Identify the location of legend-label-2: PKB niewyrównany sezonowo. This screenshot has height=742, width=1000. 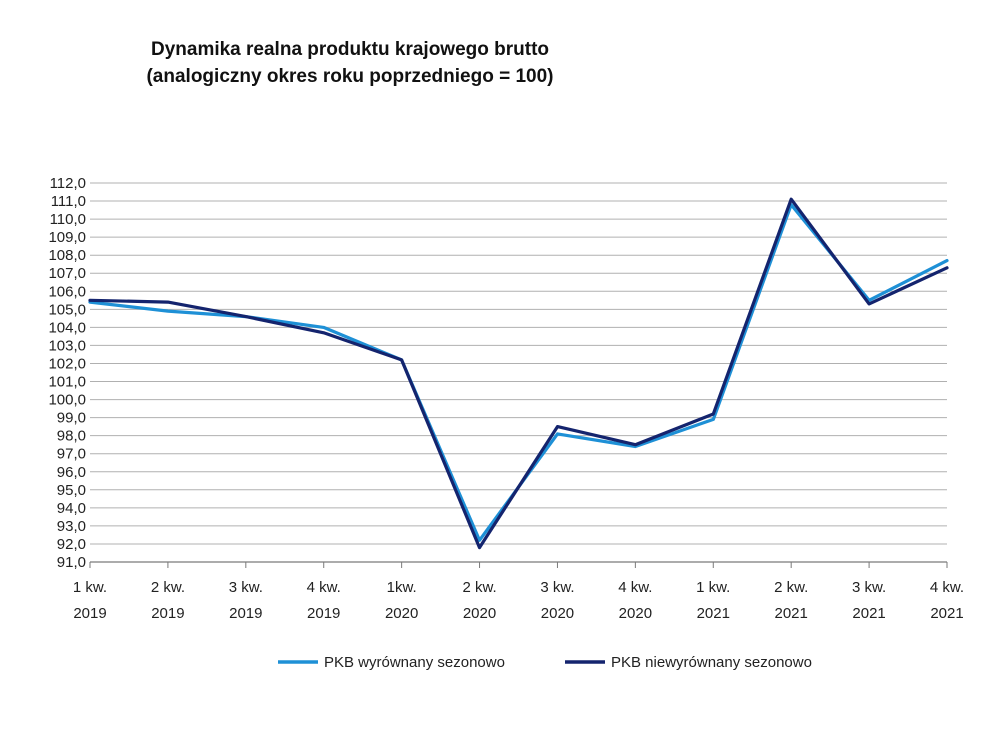
(711, 662).